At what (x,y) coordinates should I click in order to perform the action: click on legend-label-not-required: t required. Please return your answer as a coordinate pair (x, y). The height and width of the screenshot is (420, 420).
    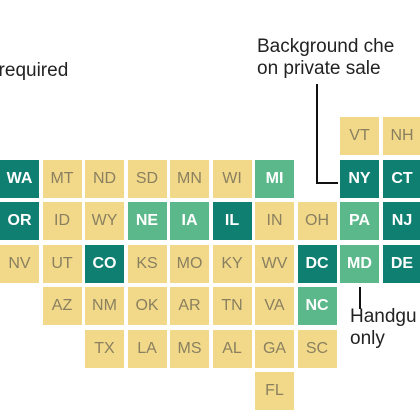
    Looking at the image, I should click on (34, 70).